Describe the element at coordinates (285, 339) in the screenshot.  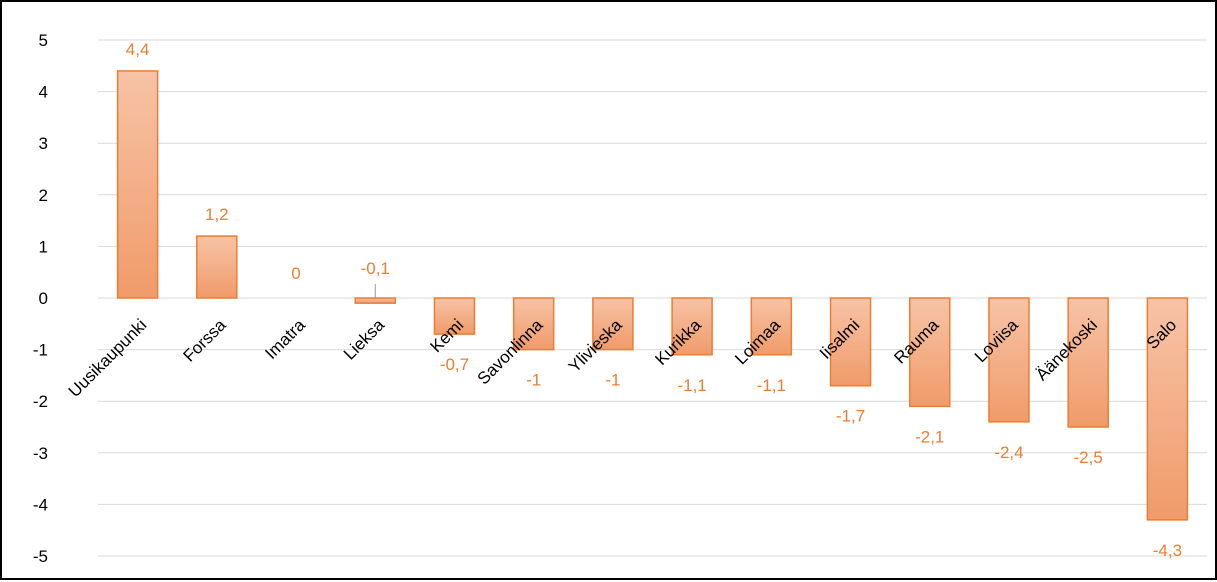
I see `category-label: Imatra` at that location.